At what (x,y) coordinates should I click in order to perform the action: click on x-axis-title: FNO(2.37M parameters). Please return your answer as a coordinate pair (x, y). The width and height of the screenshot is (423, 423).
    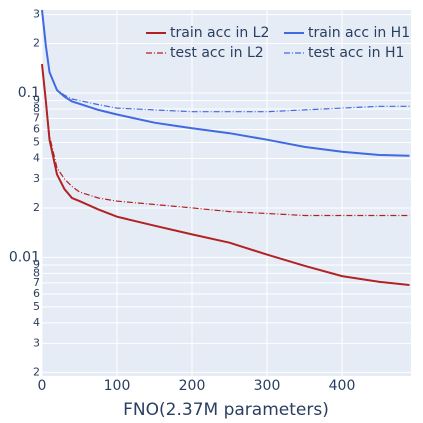
    Looking at the image, I should click on (226, 410).